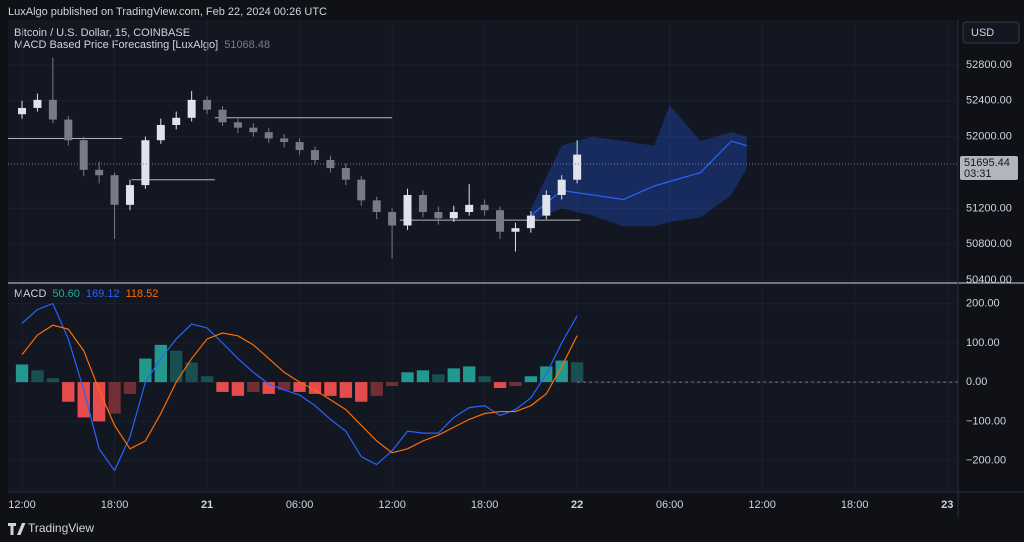 The width and height of the screenshot is (1024, 542). Describe the element at coordinates (983, 343) in the screenshot. I see `y-tick-label: 100.00` at that location.